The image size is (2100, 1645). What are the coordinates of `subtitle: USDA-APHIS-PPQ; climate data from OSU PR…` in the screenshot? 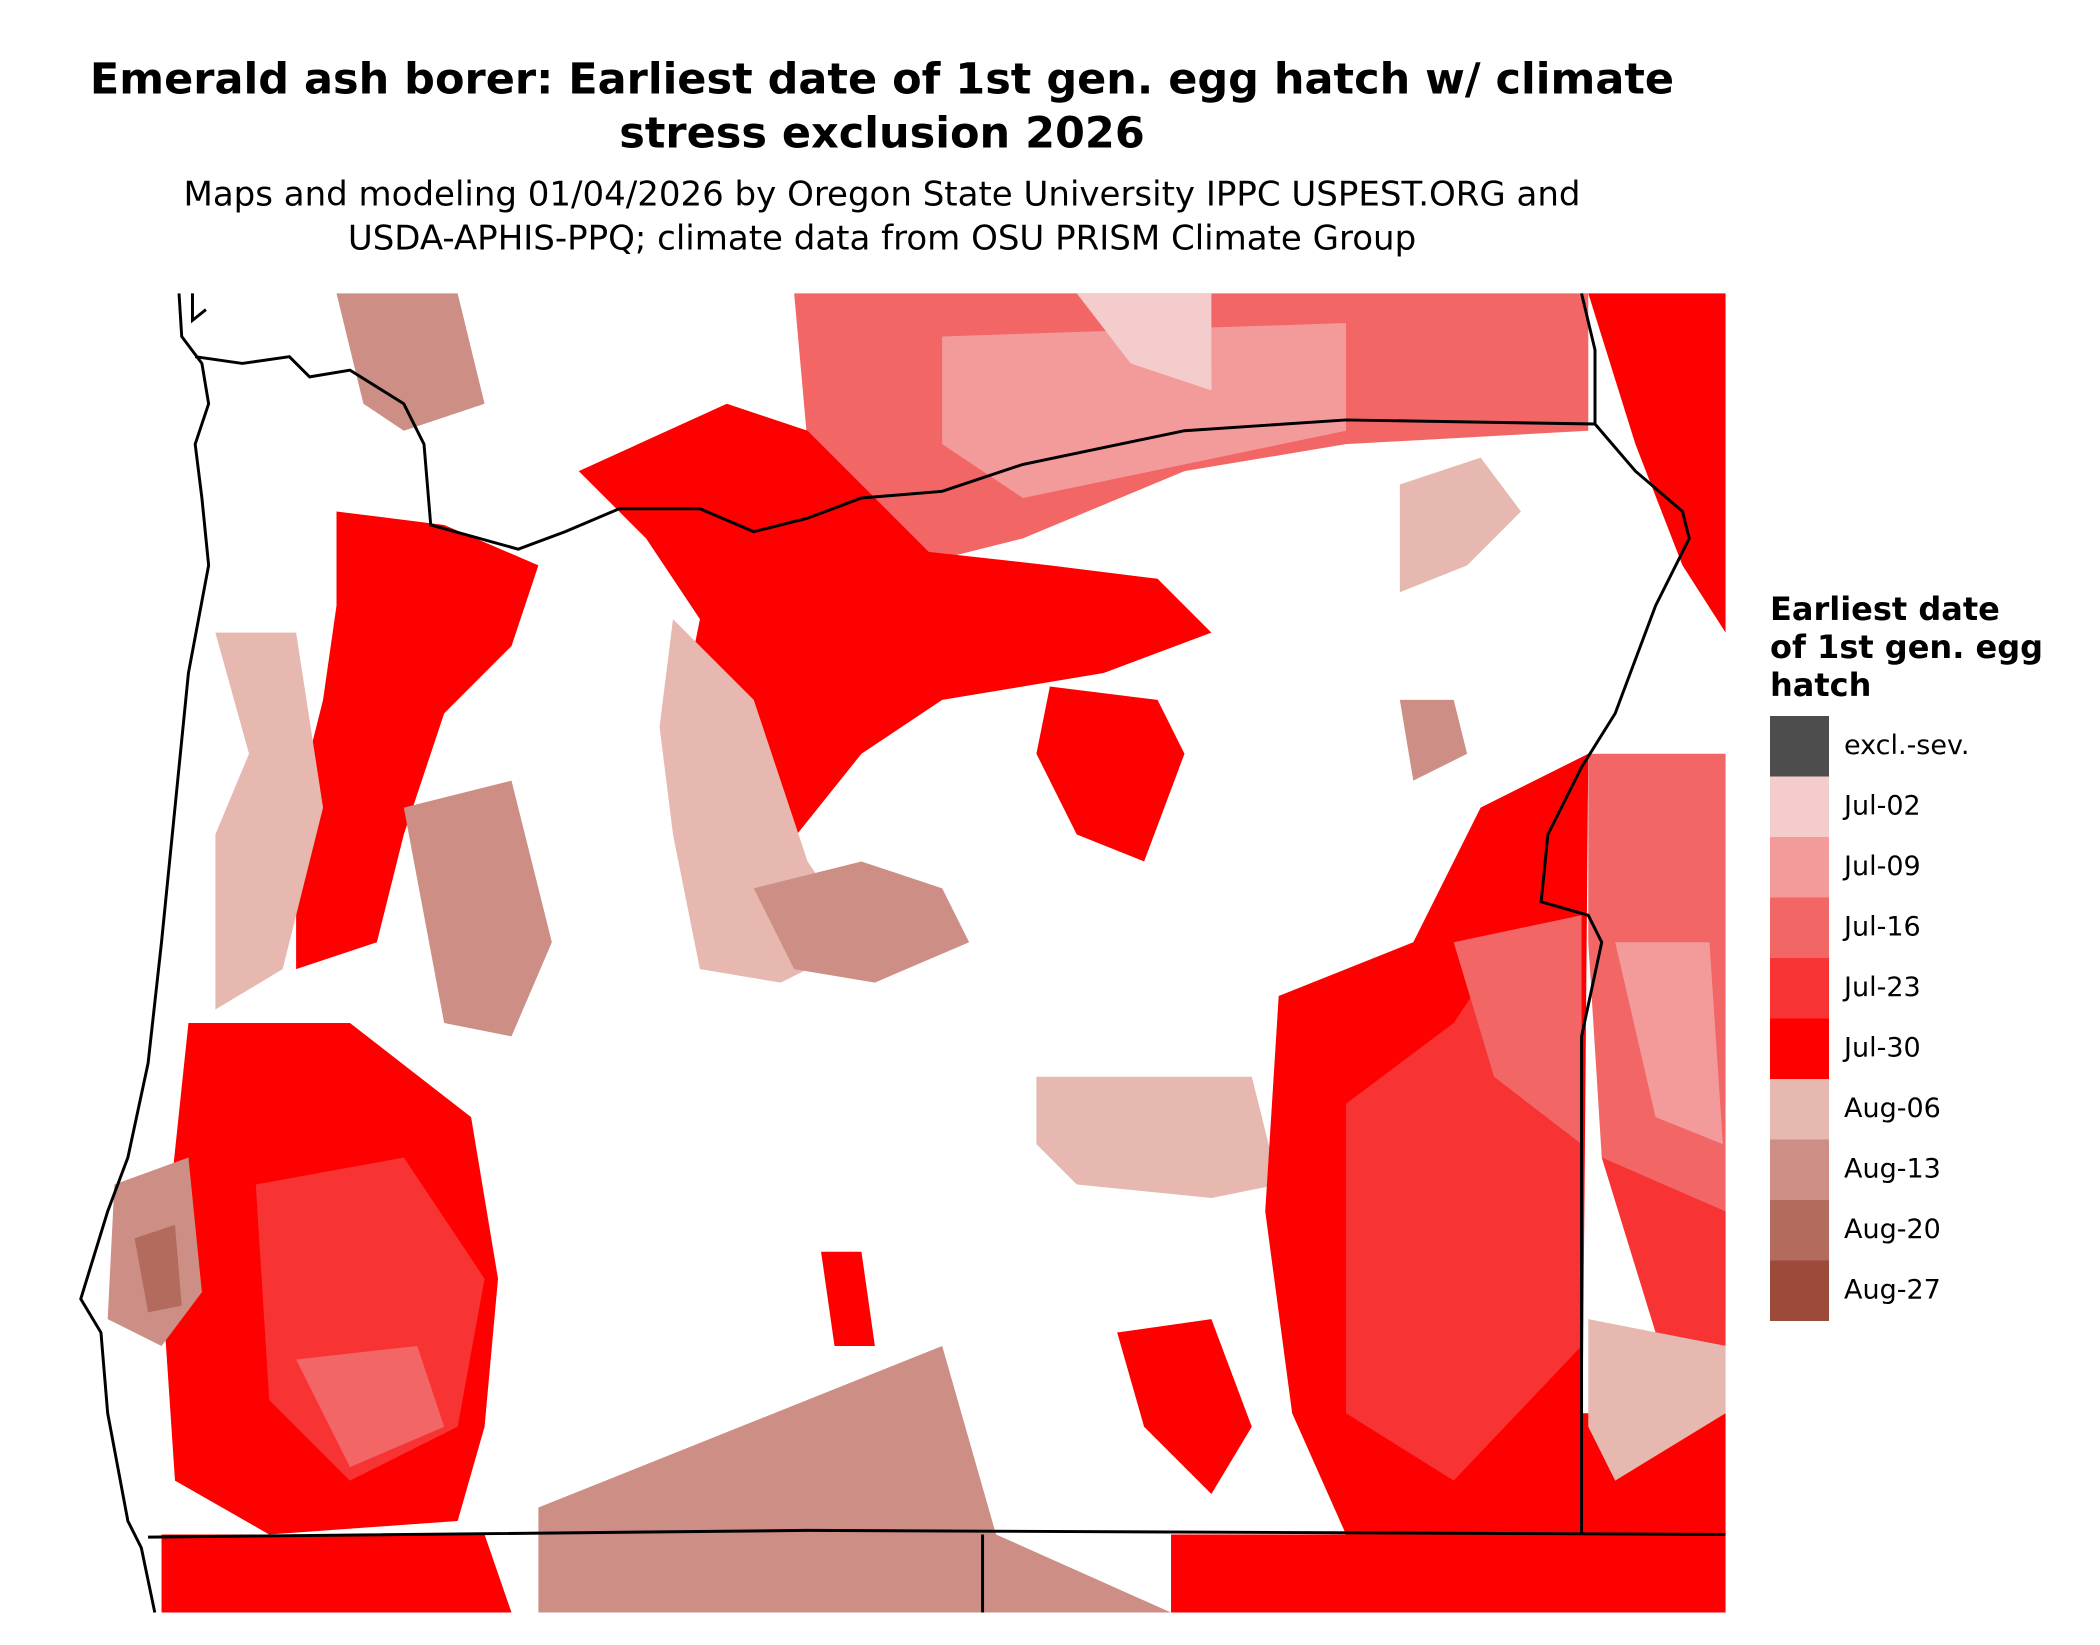 It's located at (882, 239).